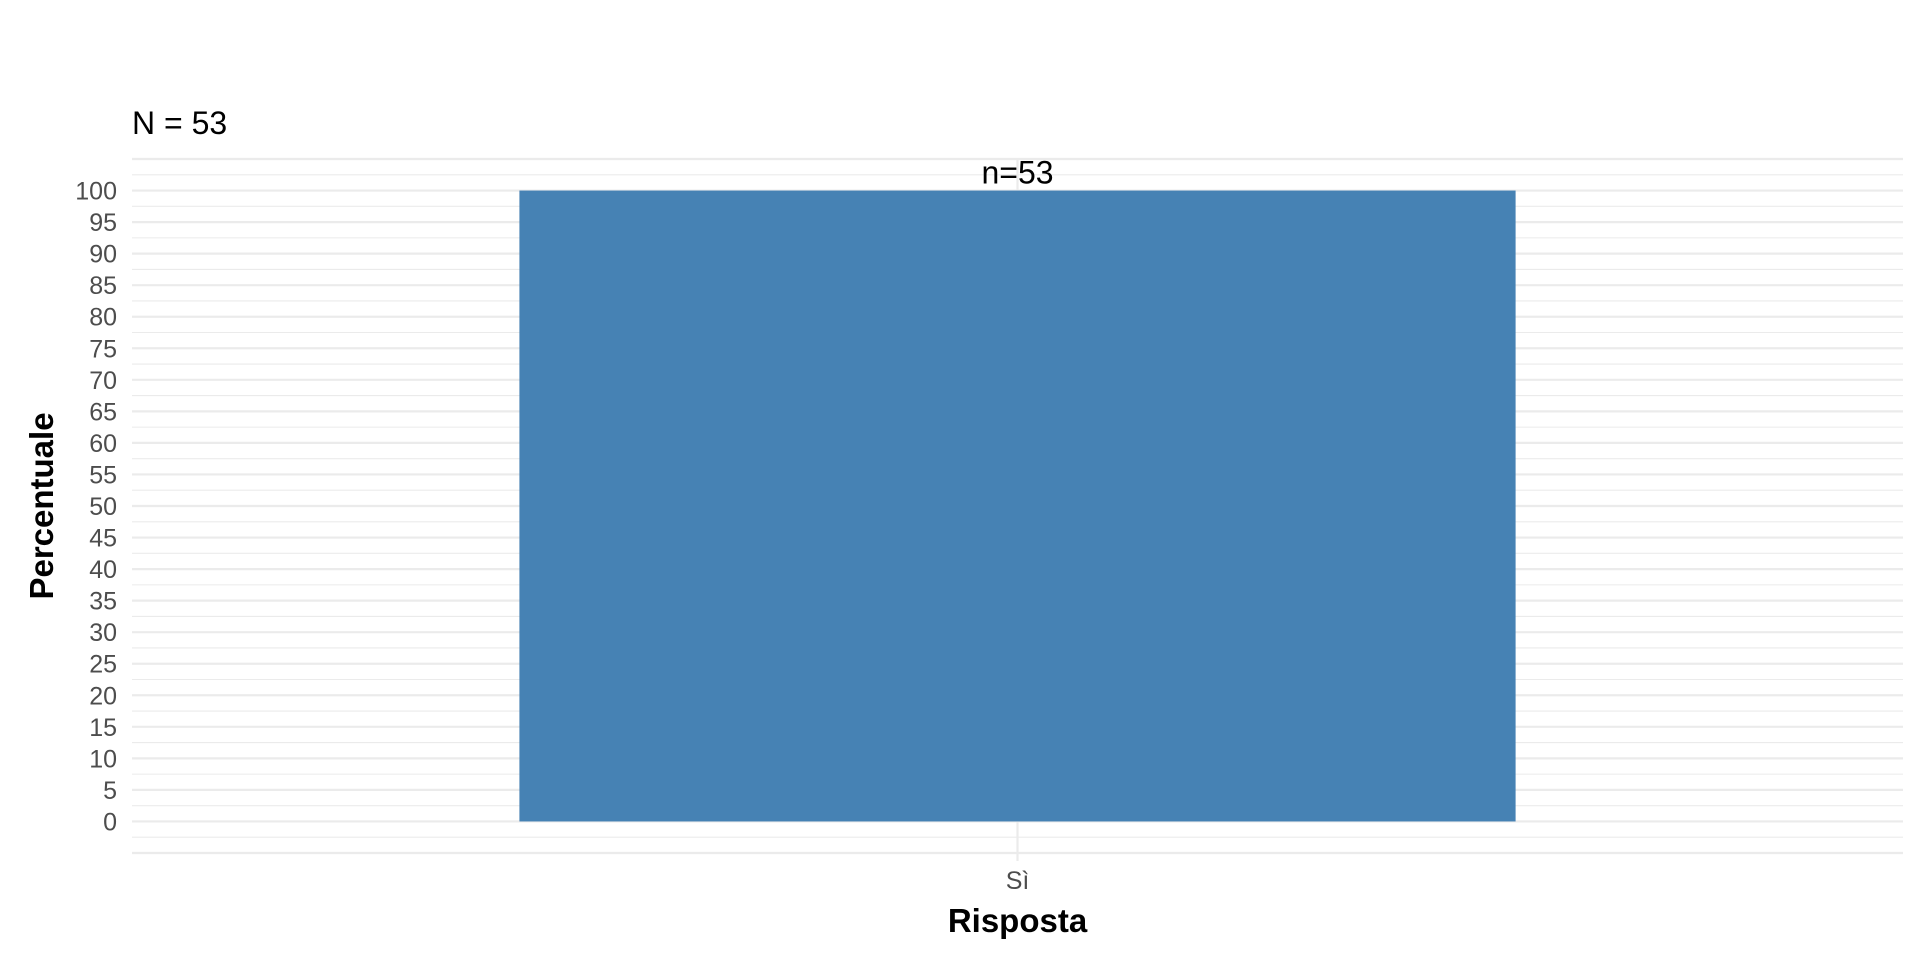  What do you see at coordinates (103, 444) in the screenshot?
I see `y-tick-label: 60` at bounding box center [103, 444].